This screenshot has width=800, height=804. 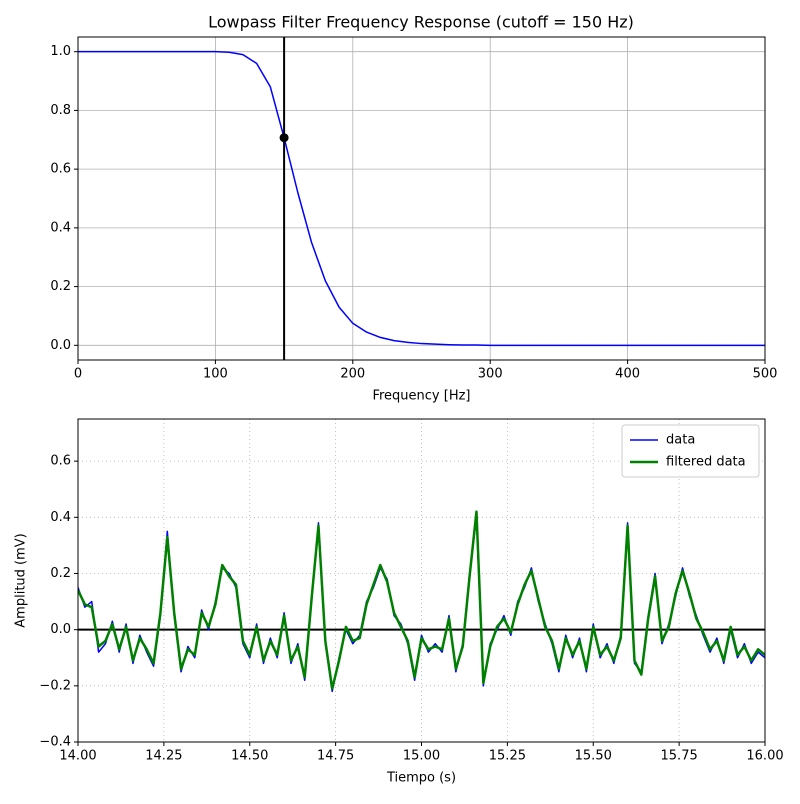 I want to click on y-tick-label: 1.0, so click(x=60, y=51).